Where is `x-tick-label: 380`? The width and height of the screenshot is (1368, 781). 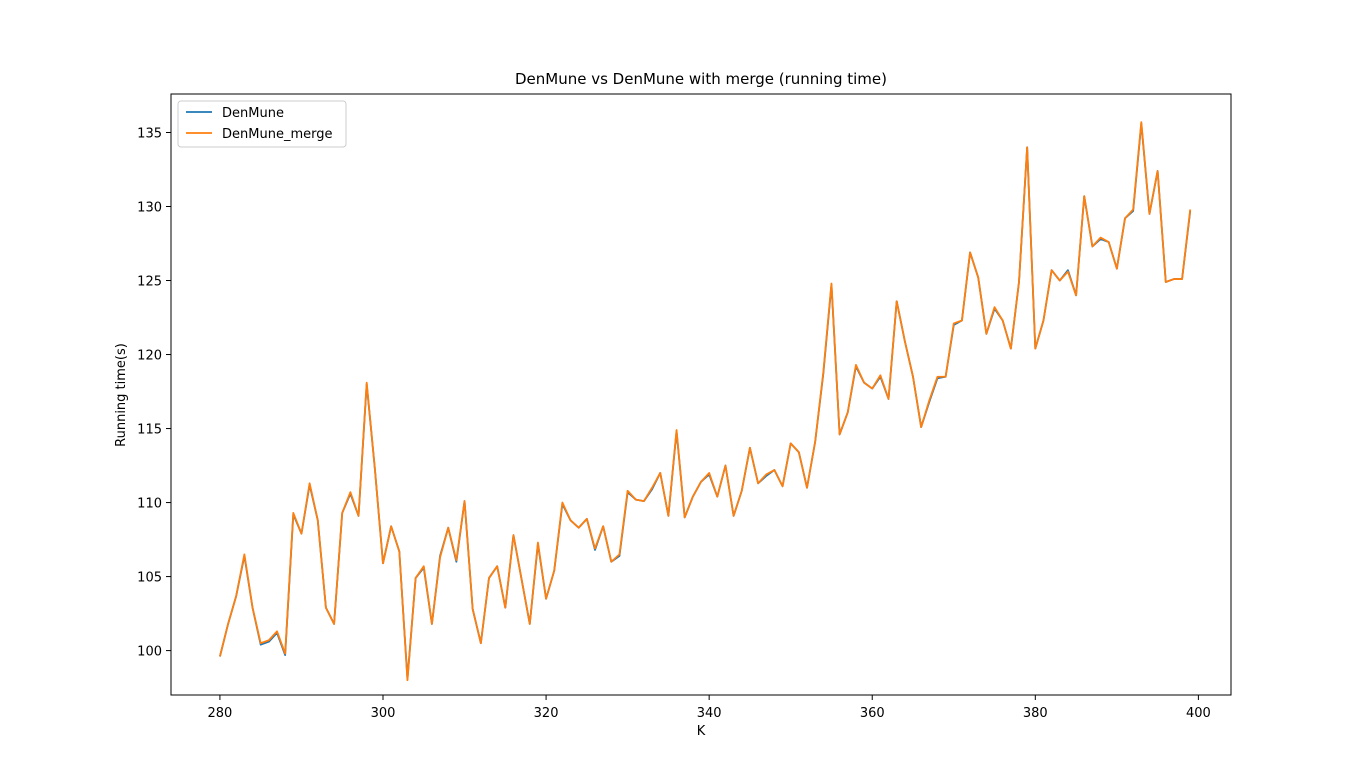 x-tick-label: 380 is located at coordinates (1035, 713).